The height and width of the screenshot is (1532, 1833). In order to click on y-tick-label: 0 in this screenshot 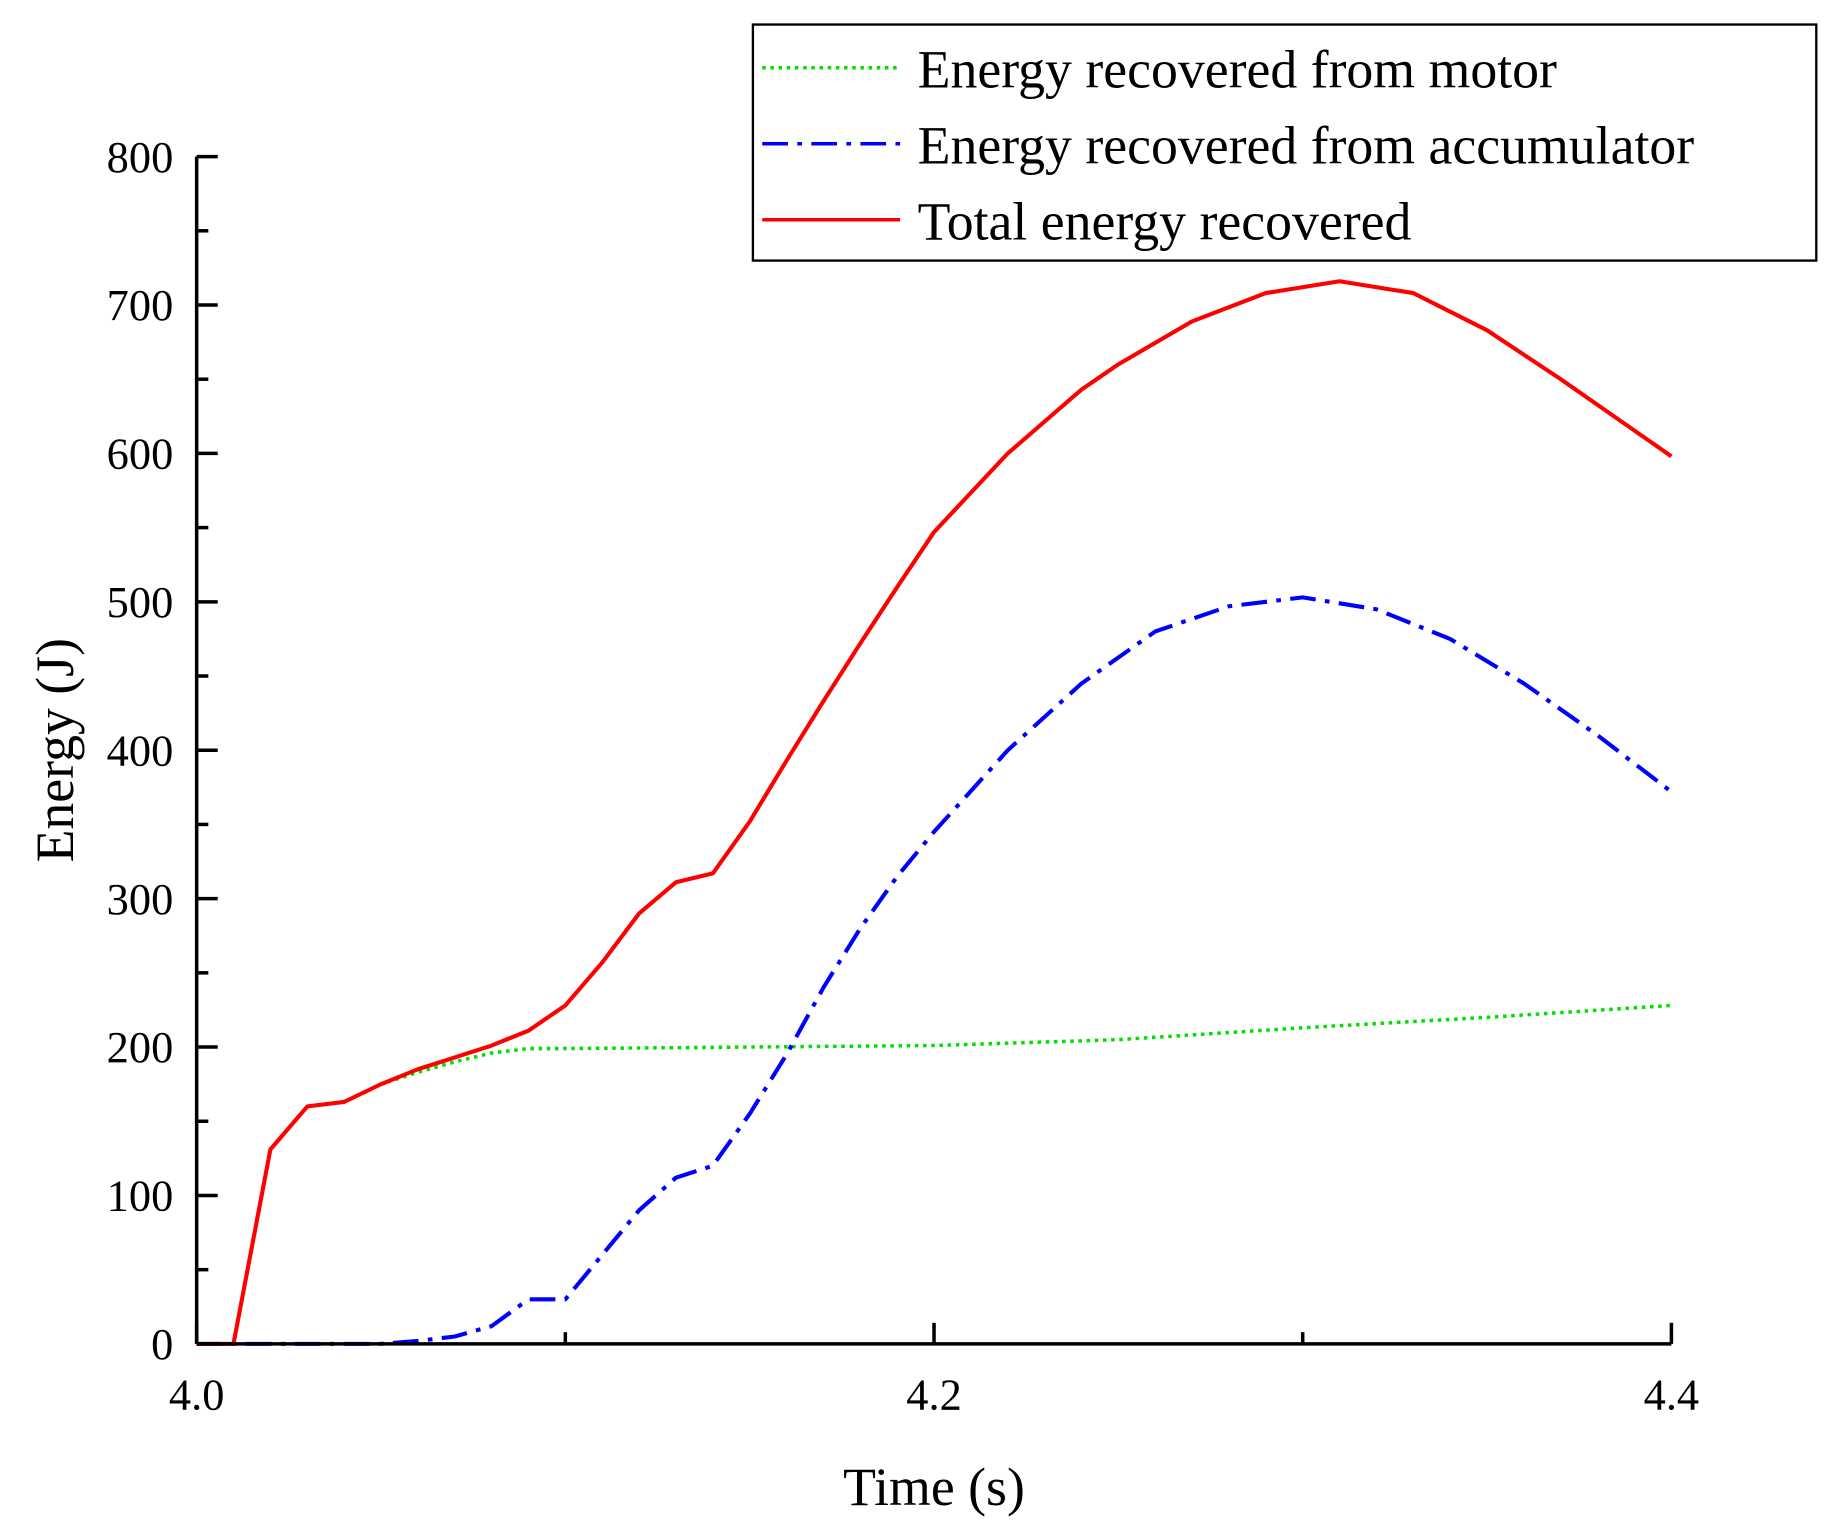, I will do `click(162, 1344)`.